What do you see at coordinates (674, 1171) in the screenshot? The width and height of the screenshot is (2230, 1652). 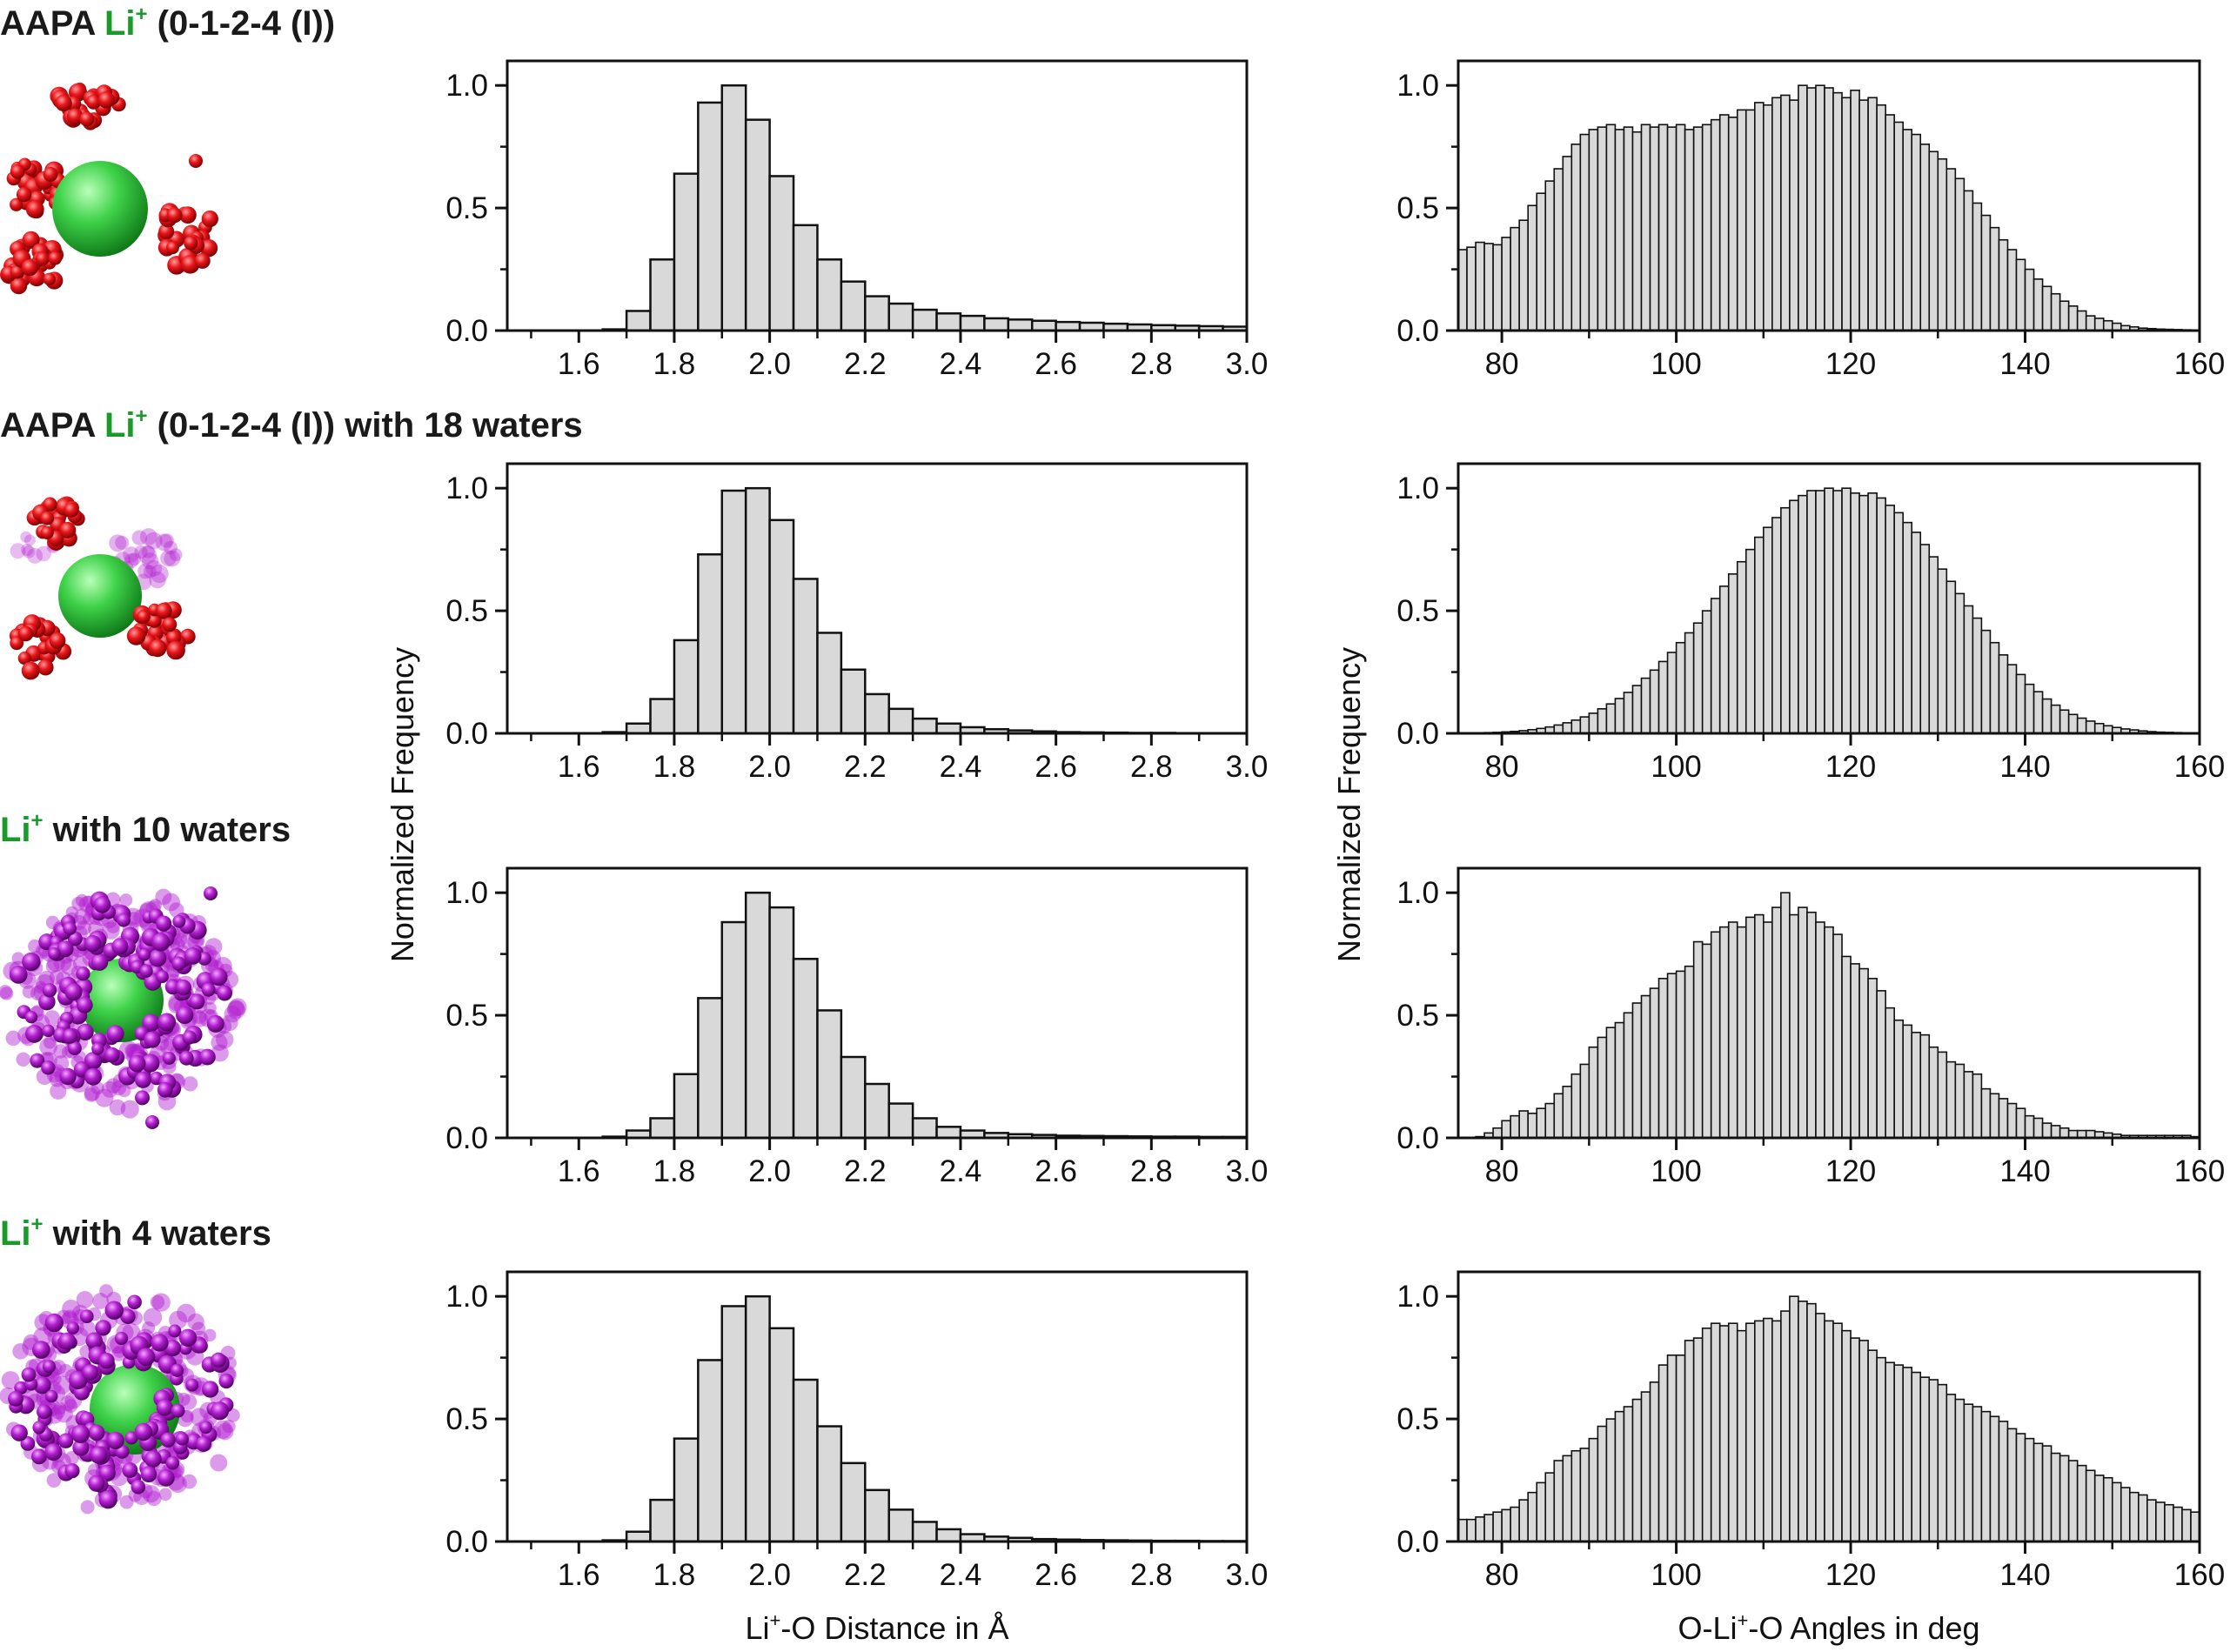 I see `x-tick-label: 1.8` at bounding box center [674, 1171].